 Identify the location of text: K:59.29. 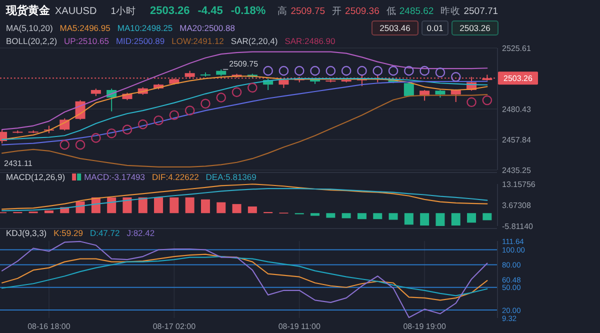
(69, 233).